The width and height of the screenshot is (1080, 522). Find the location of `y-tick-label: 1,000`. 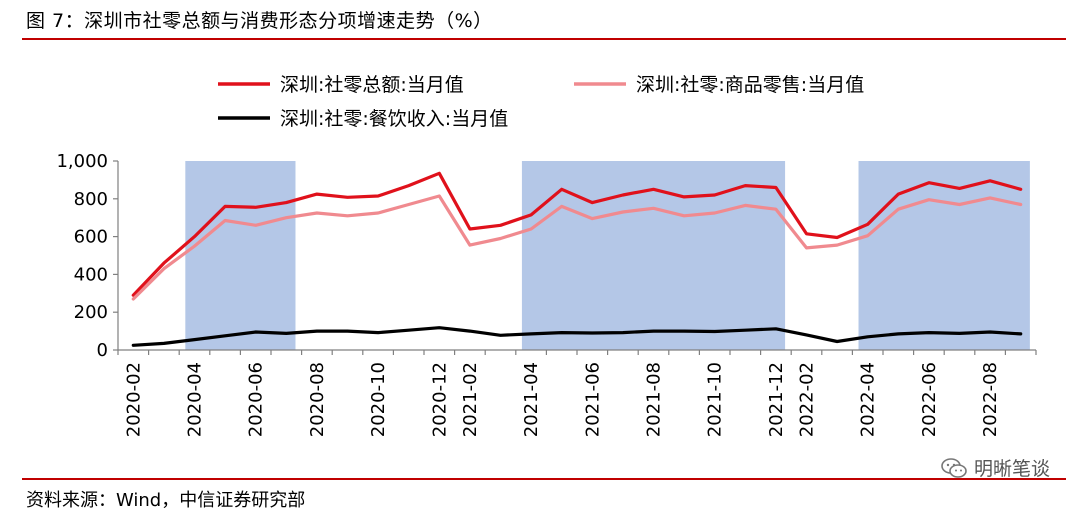

y-tick-label: 1,000 is located at coordinates (82, 161).